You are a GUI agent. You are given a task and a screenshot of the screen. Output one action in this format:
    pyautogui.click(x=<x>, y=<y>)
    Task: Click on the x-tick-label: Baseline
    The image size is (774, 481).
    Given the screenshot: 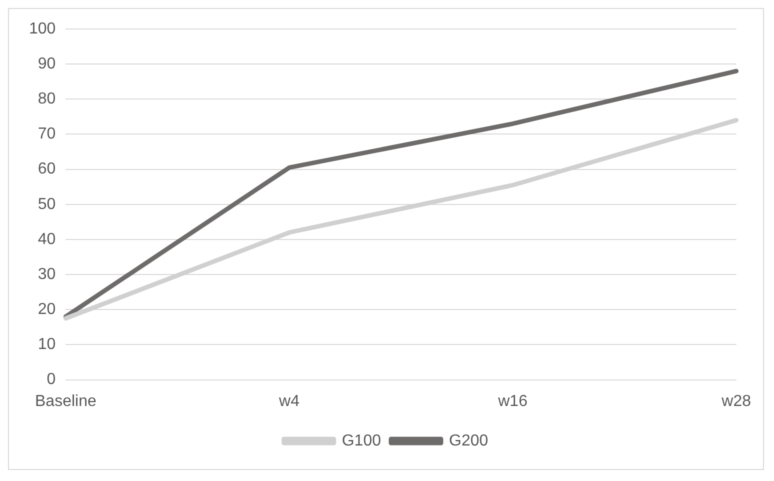 What is the action you would take?
    pyautogui.click(x=65, y=401)
    